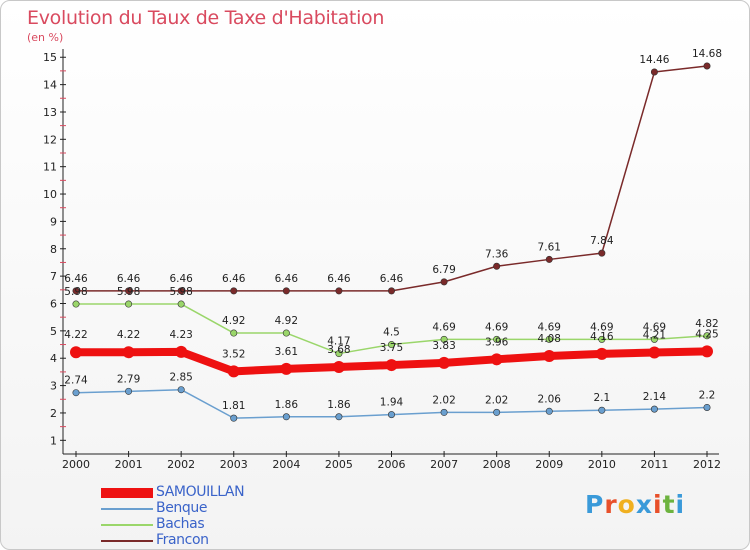  What do you see at coordinates (53, 440) in the screenshot?
I see `y-tick-label: 1` at bounding box center [53, 440].